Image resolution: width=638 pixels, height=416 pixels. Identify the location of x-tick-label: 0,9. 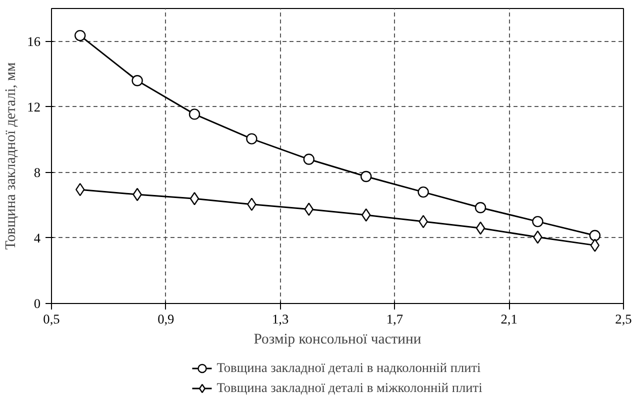
(166, 319).